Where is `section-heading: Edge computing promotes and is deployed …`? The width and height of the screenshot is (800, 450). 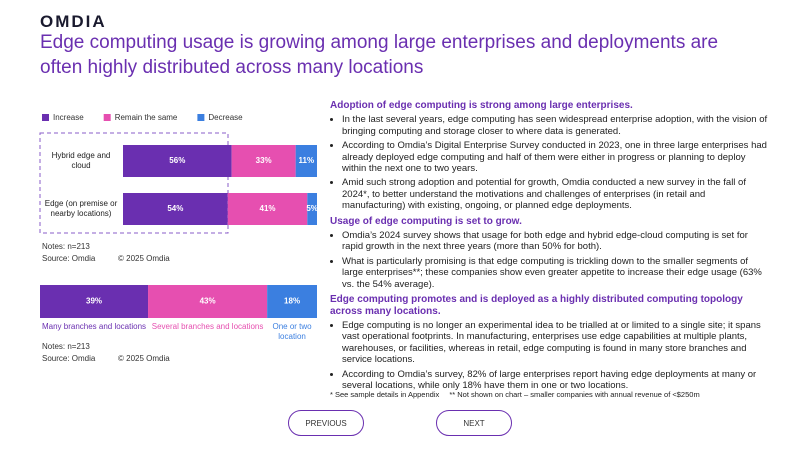
section-heading: Edge computing promotes and is deployed … is located at coordinates (536, 305).